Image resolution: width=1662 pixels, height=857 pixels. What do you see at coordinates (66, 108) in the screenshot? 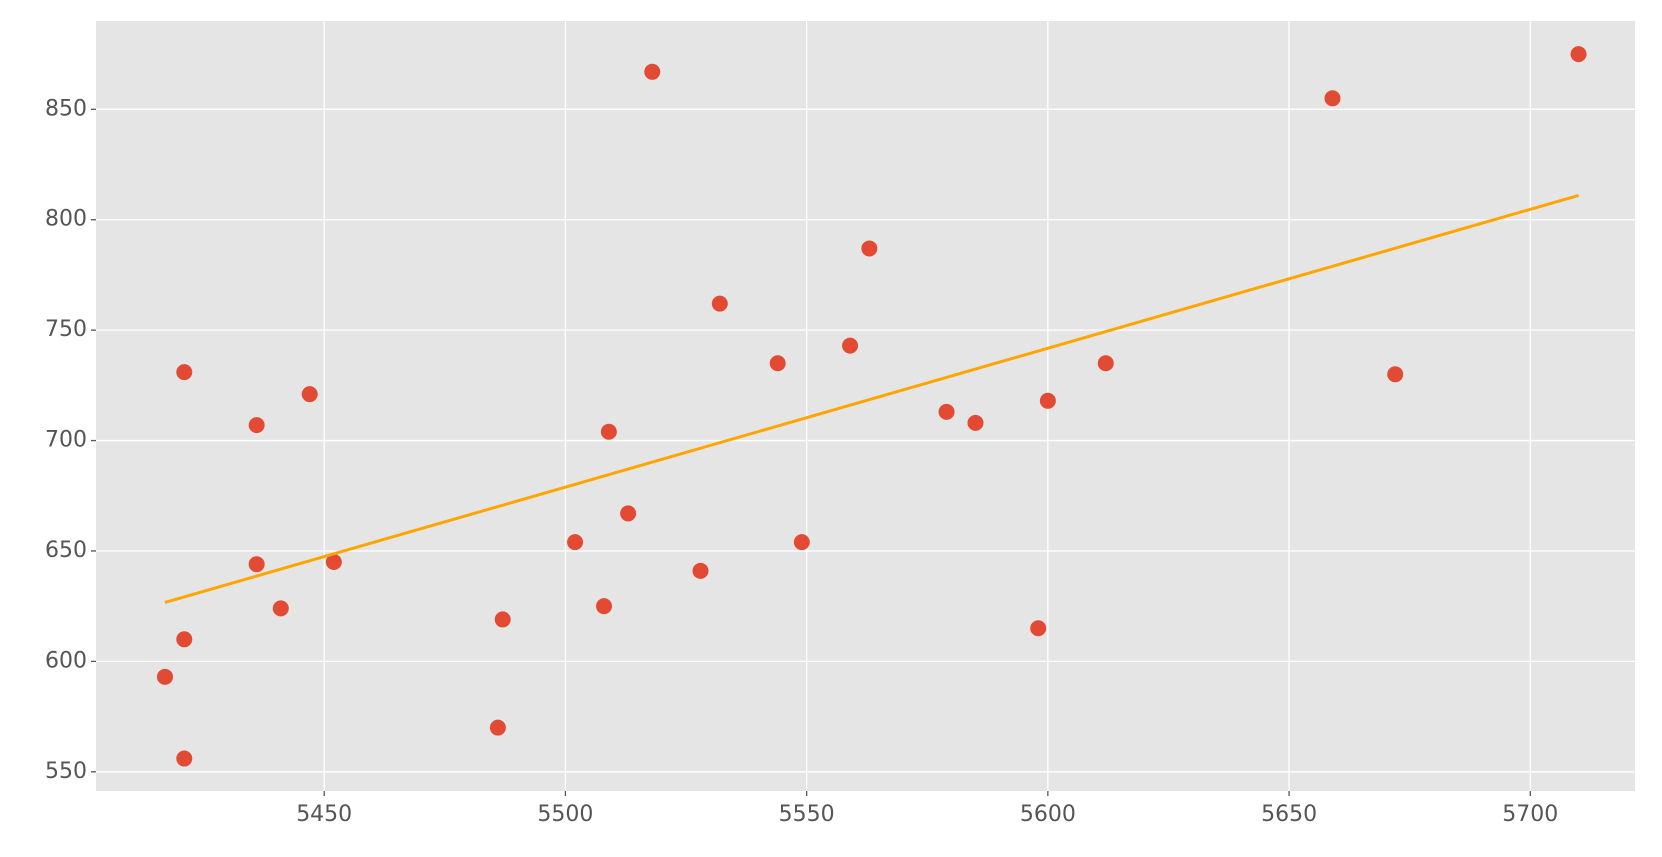
I see `y-tick-label: 850` at bounding box center [66, 108].